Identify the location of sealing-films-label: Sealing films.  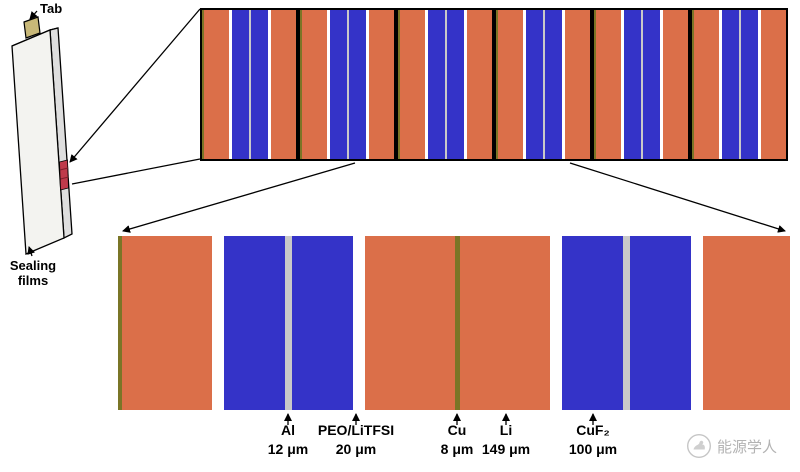
(33, 273).